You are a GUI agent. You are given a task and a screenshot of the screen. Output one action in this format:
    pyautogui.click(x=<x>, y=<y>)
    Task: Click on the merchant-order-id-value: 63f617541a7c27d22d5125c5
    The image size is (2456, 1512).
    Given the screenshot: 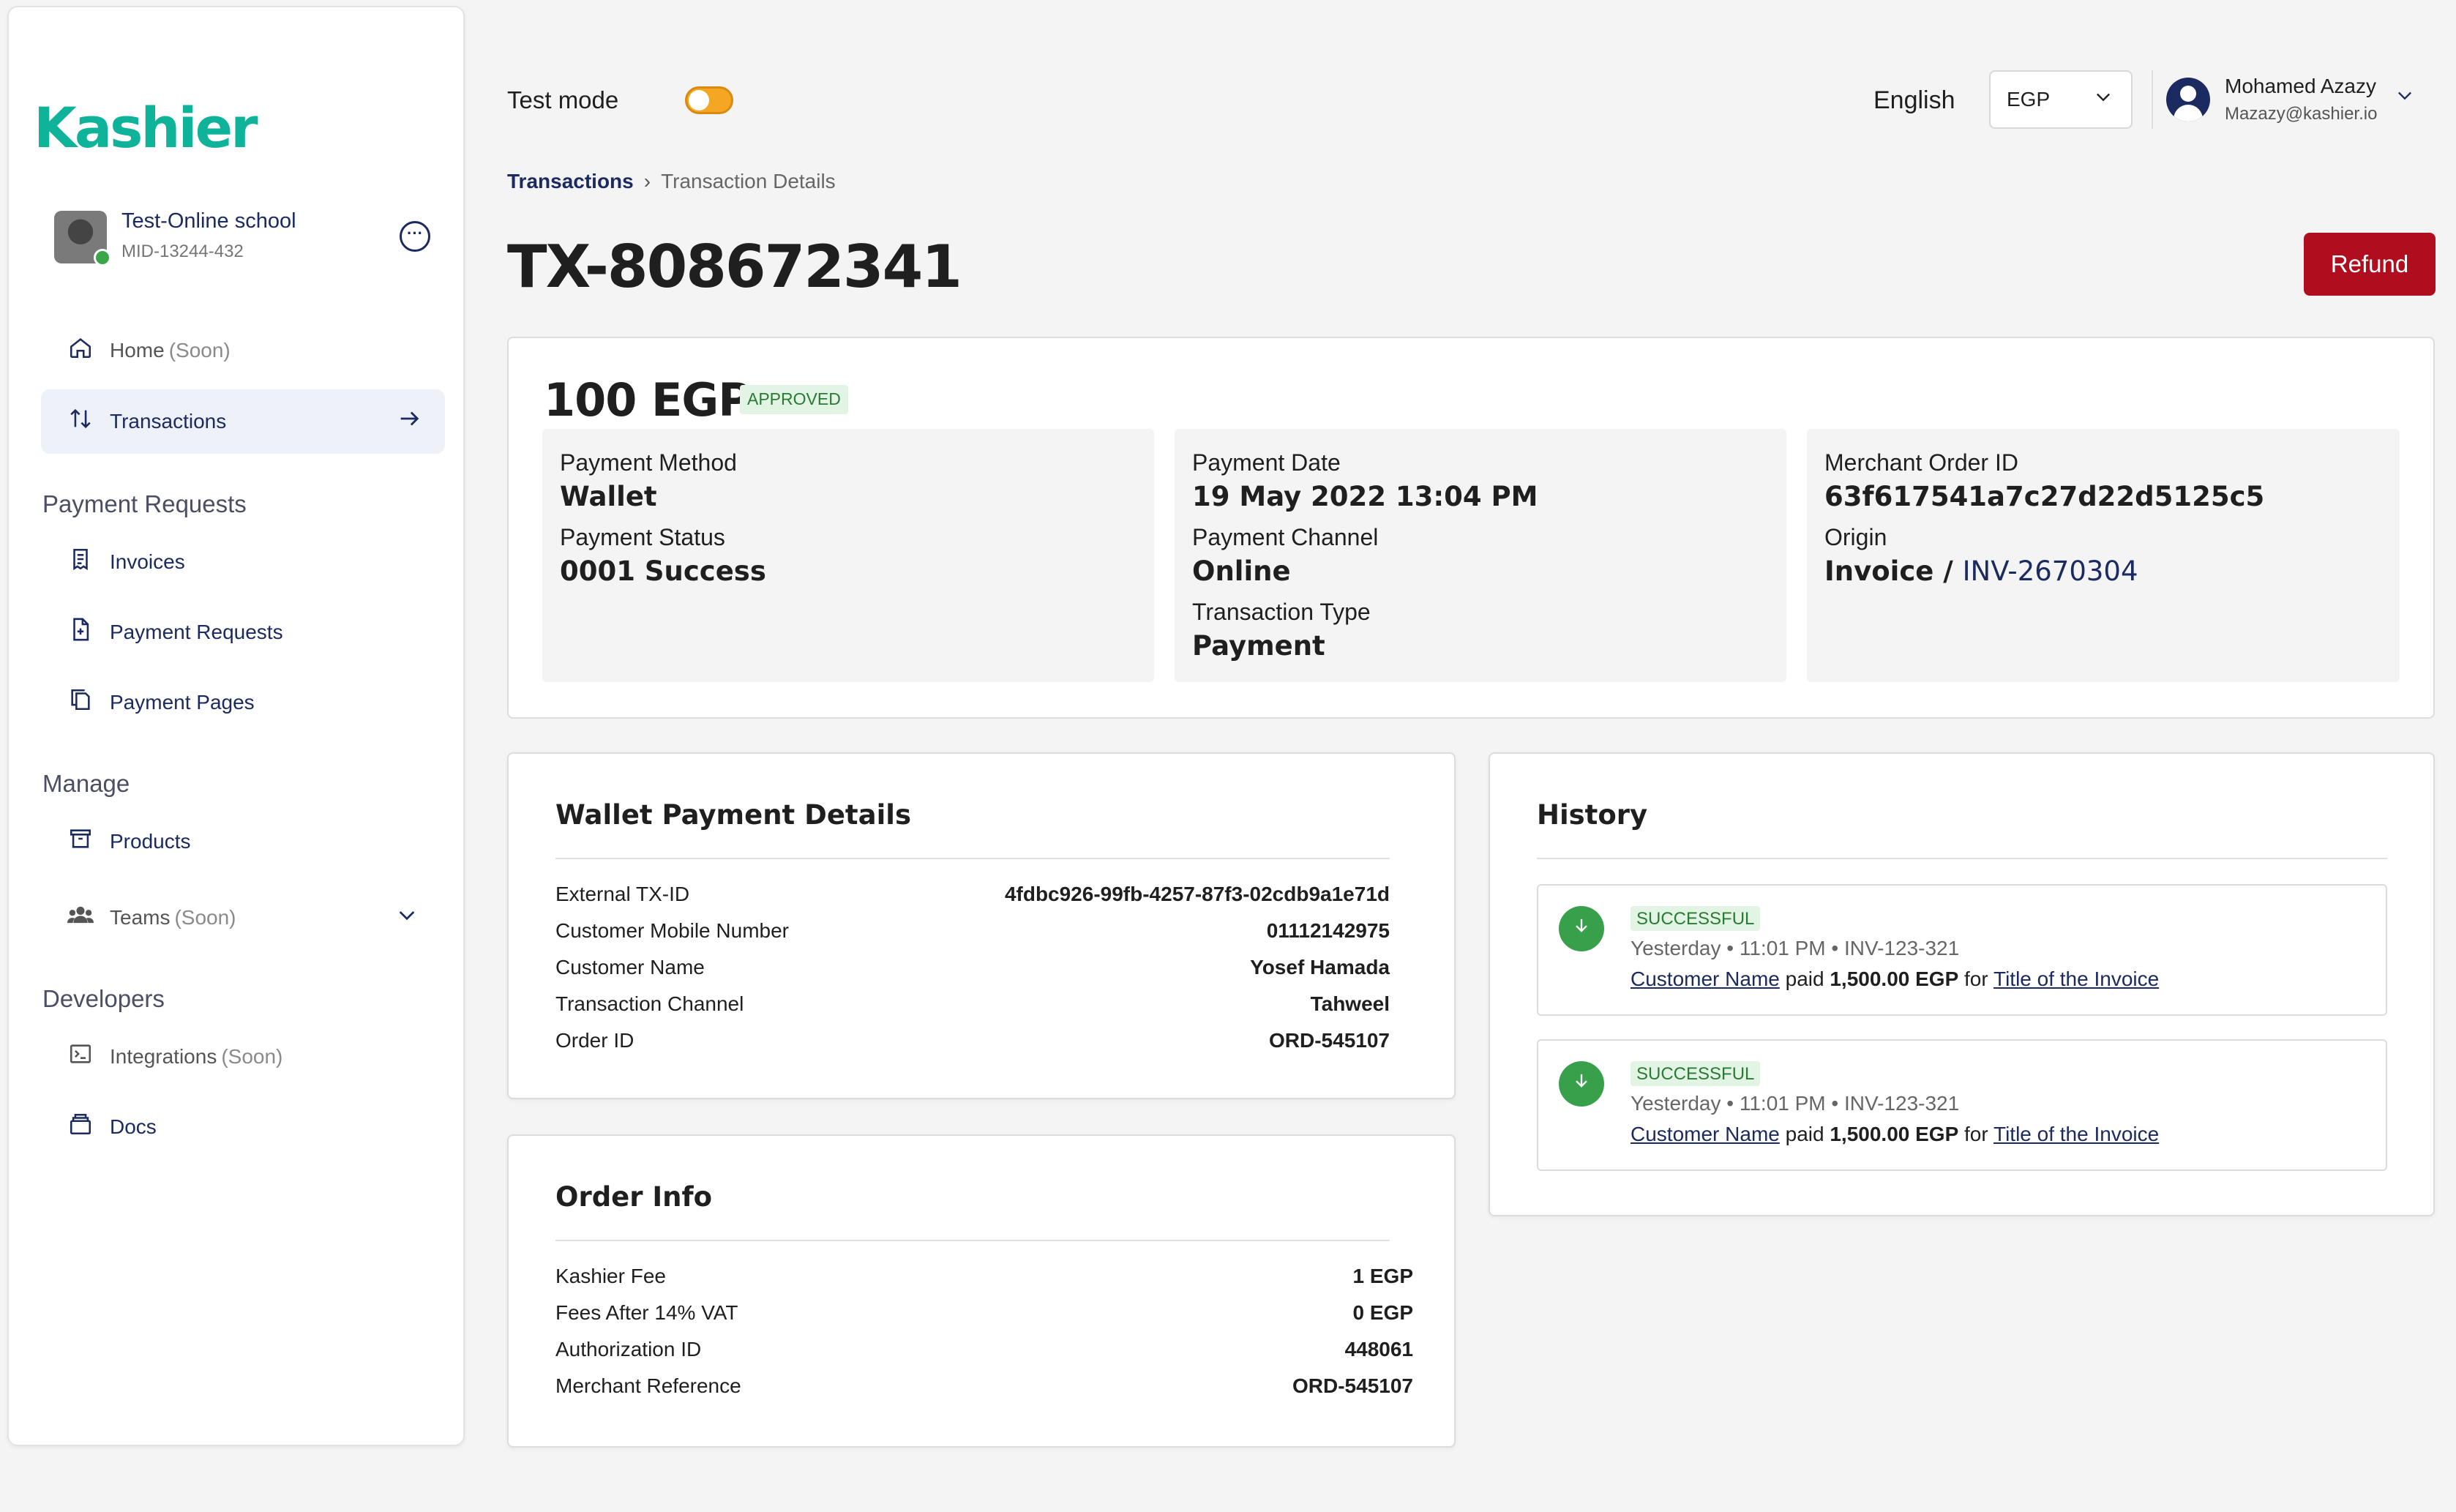 What is the action you would take?
    pyautogui.click(x=2044, y=496)
    